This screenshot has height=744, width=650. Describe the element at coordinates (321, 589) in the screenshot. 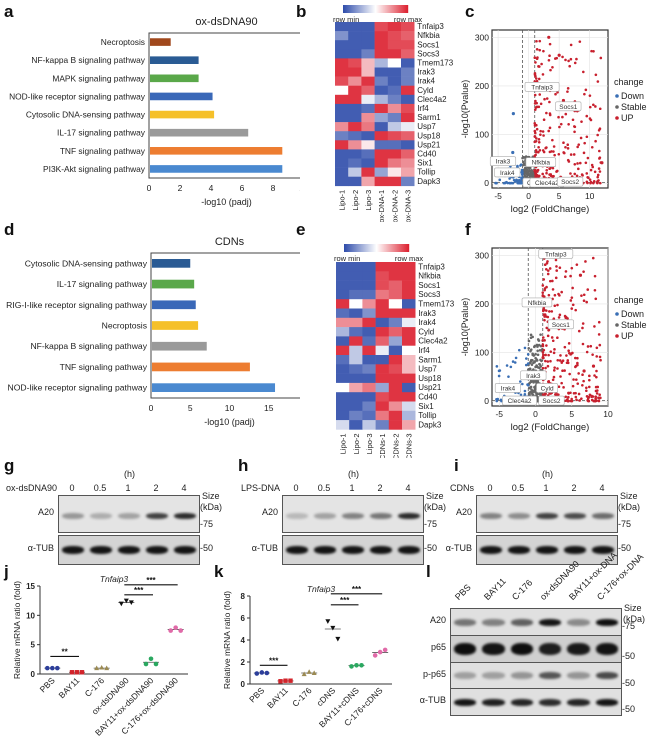

I see `chart-title: Tnfaip3` at that location.